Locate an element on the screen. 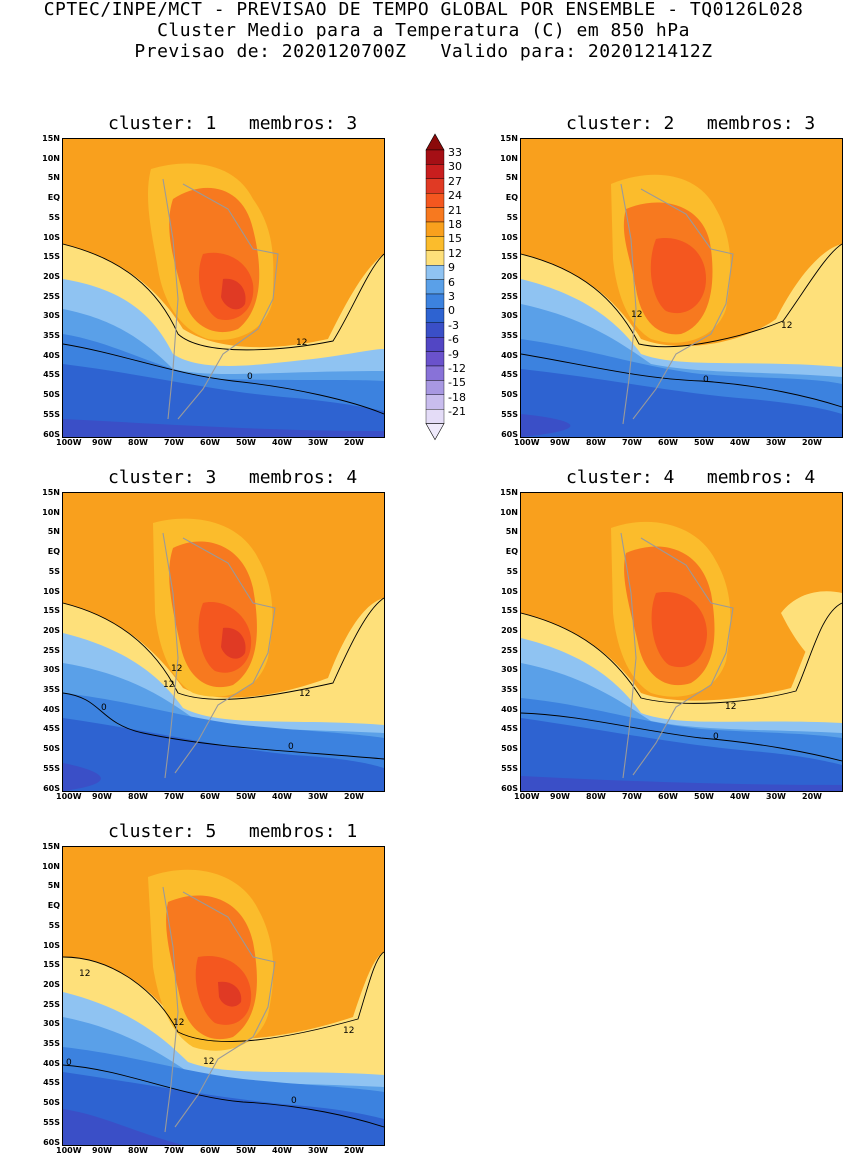 The height and width of the screenshot is (1157, 847). colorbar-label: -15 is located at coordinates (457, 383).